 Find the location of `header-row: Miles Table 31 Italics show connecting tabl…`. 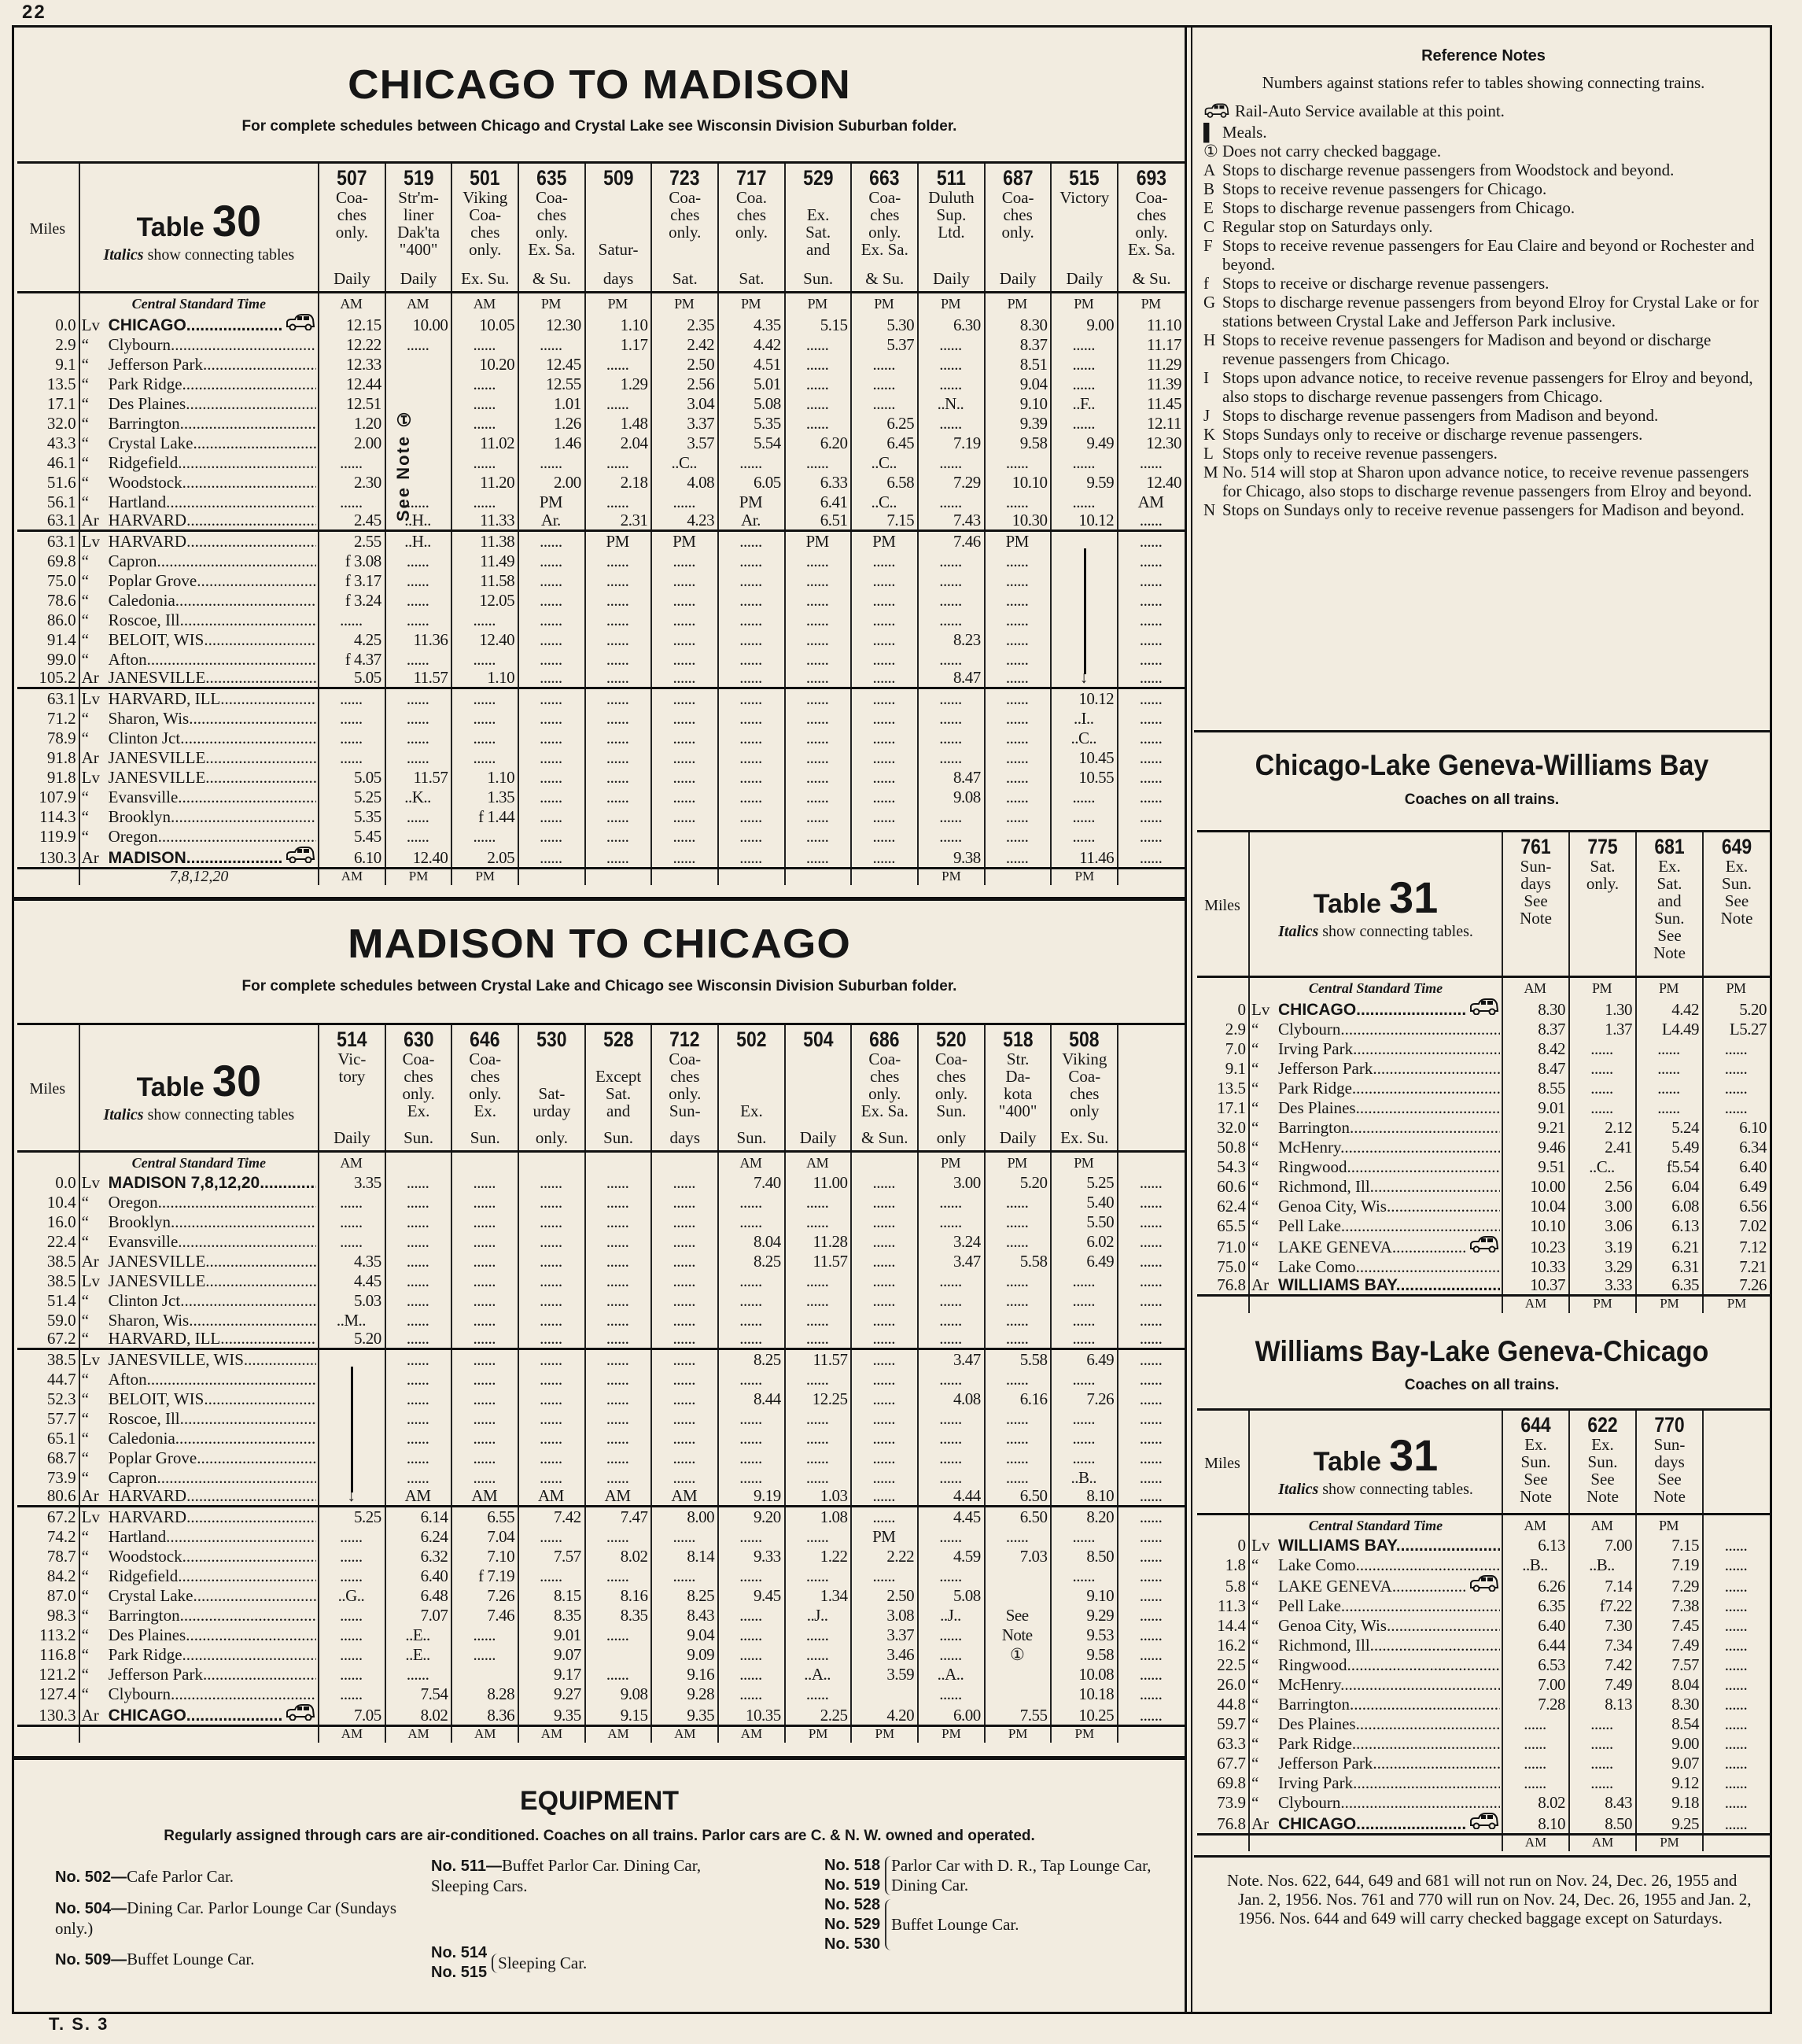

header-row: Miles Table 31 Italics show connecting tabl… is located at coordinates (1484, 1462).